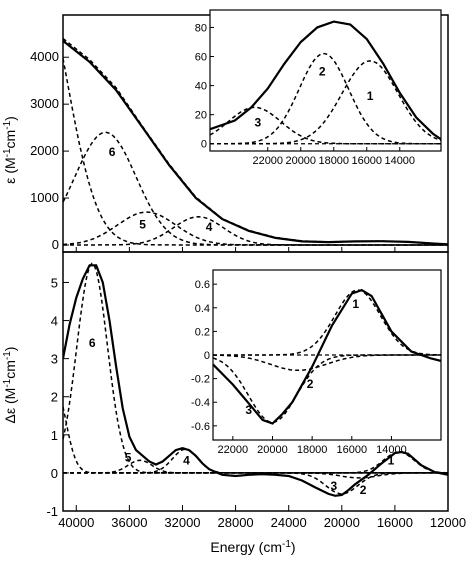  I want to click on cd-y-axis-title: Δε (M-1cm-1), so click(10, 385).